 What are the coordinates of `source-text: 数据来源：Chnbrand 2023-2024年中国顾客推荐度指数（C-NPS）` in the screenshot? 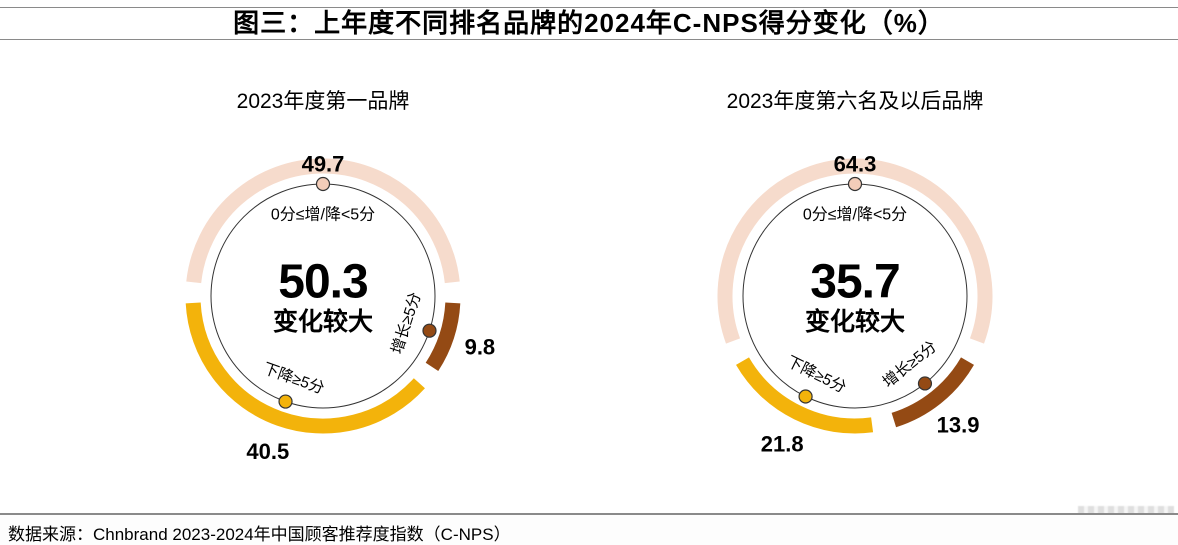 It's located at (259, 534).